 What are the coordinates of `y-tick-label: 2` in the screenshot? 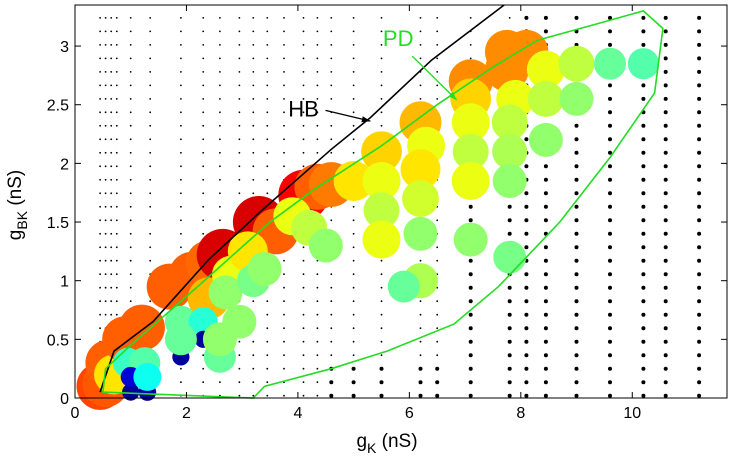 It's located at (64, 164).